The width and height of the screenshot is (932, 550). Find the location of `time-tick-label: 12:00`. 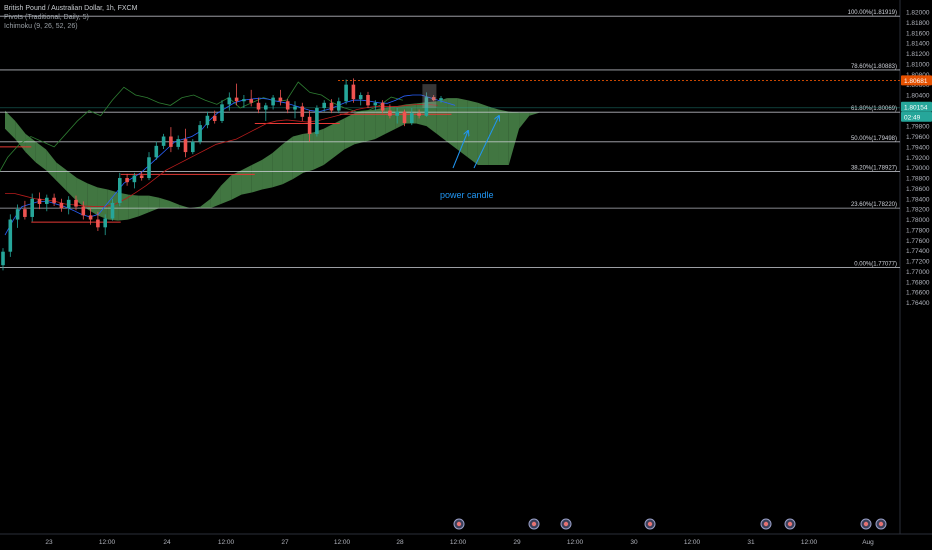

time-tick-label: 12:00 is located at coordinates (342, 542).